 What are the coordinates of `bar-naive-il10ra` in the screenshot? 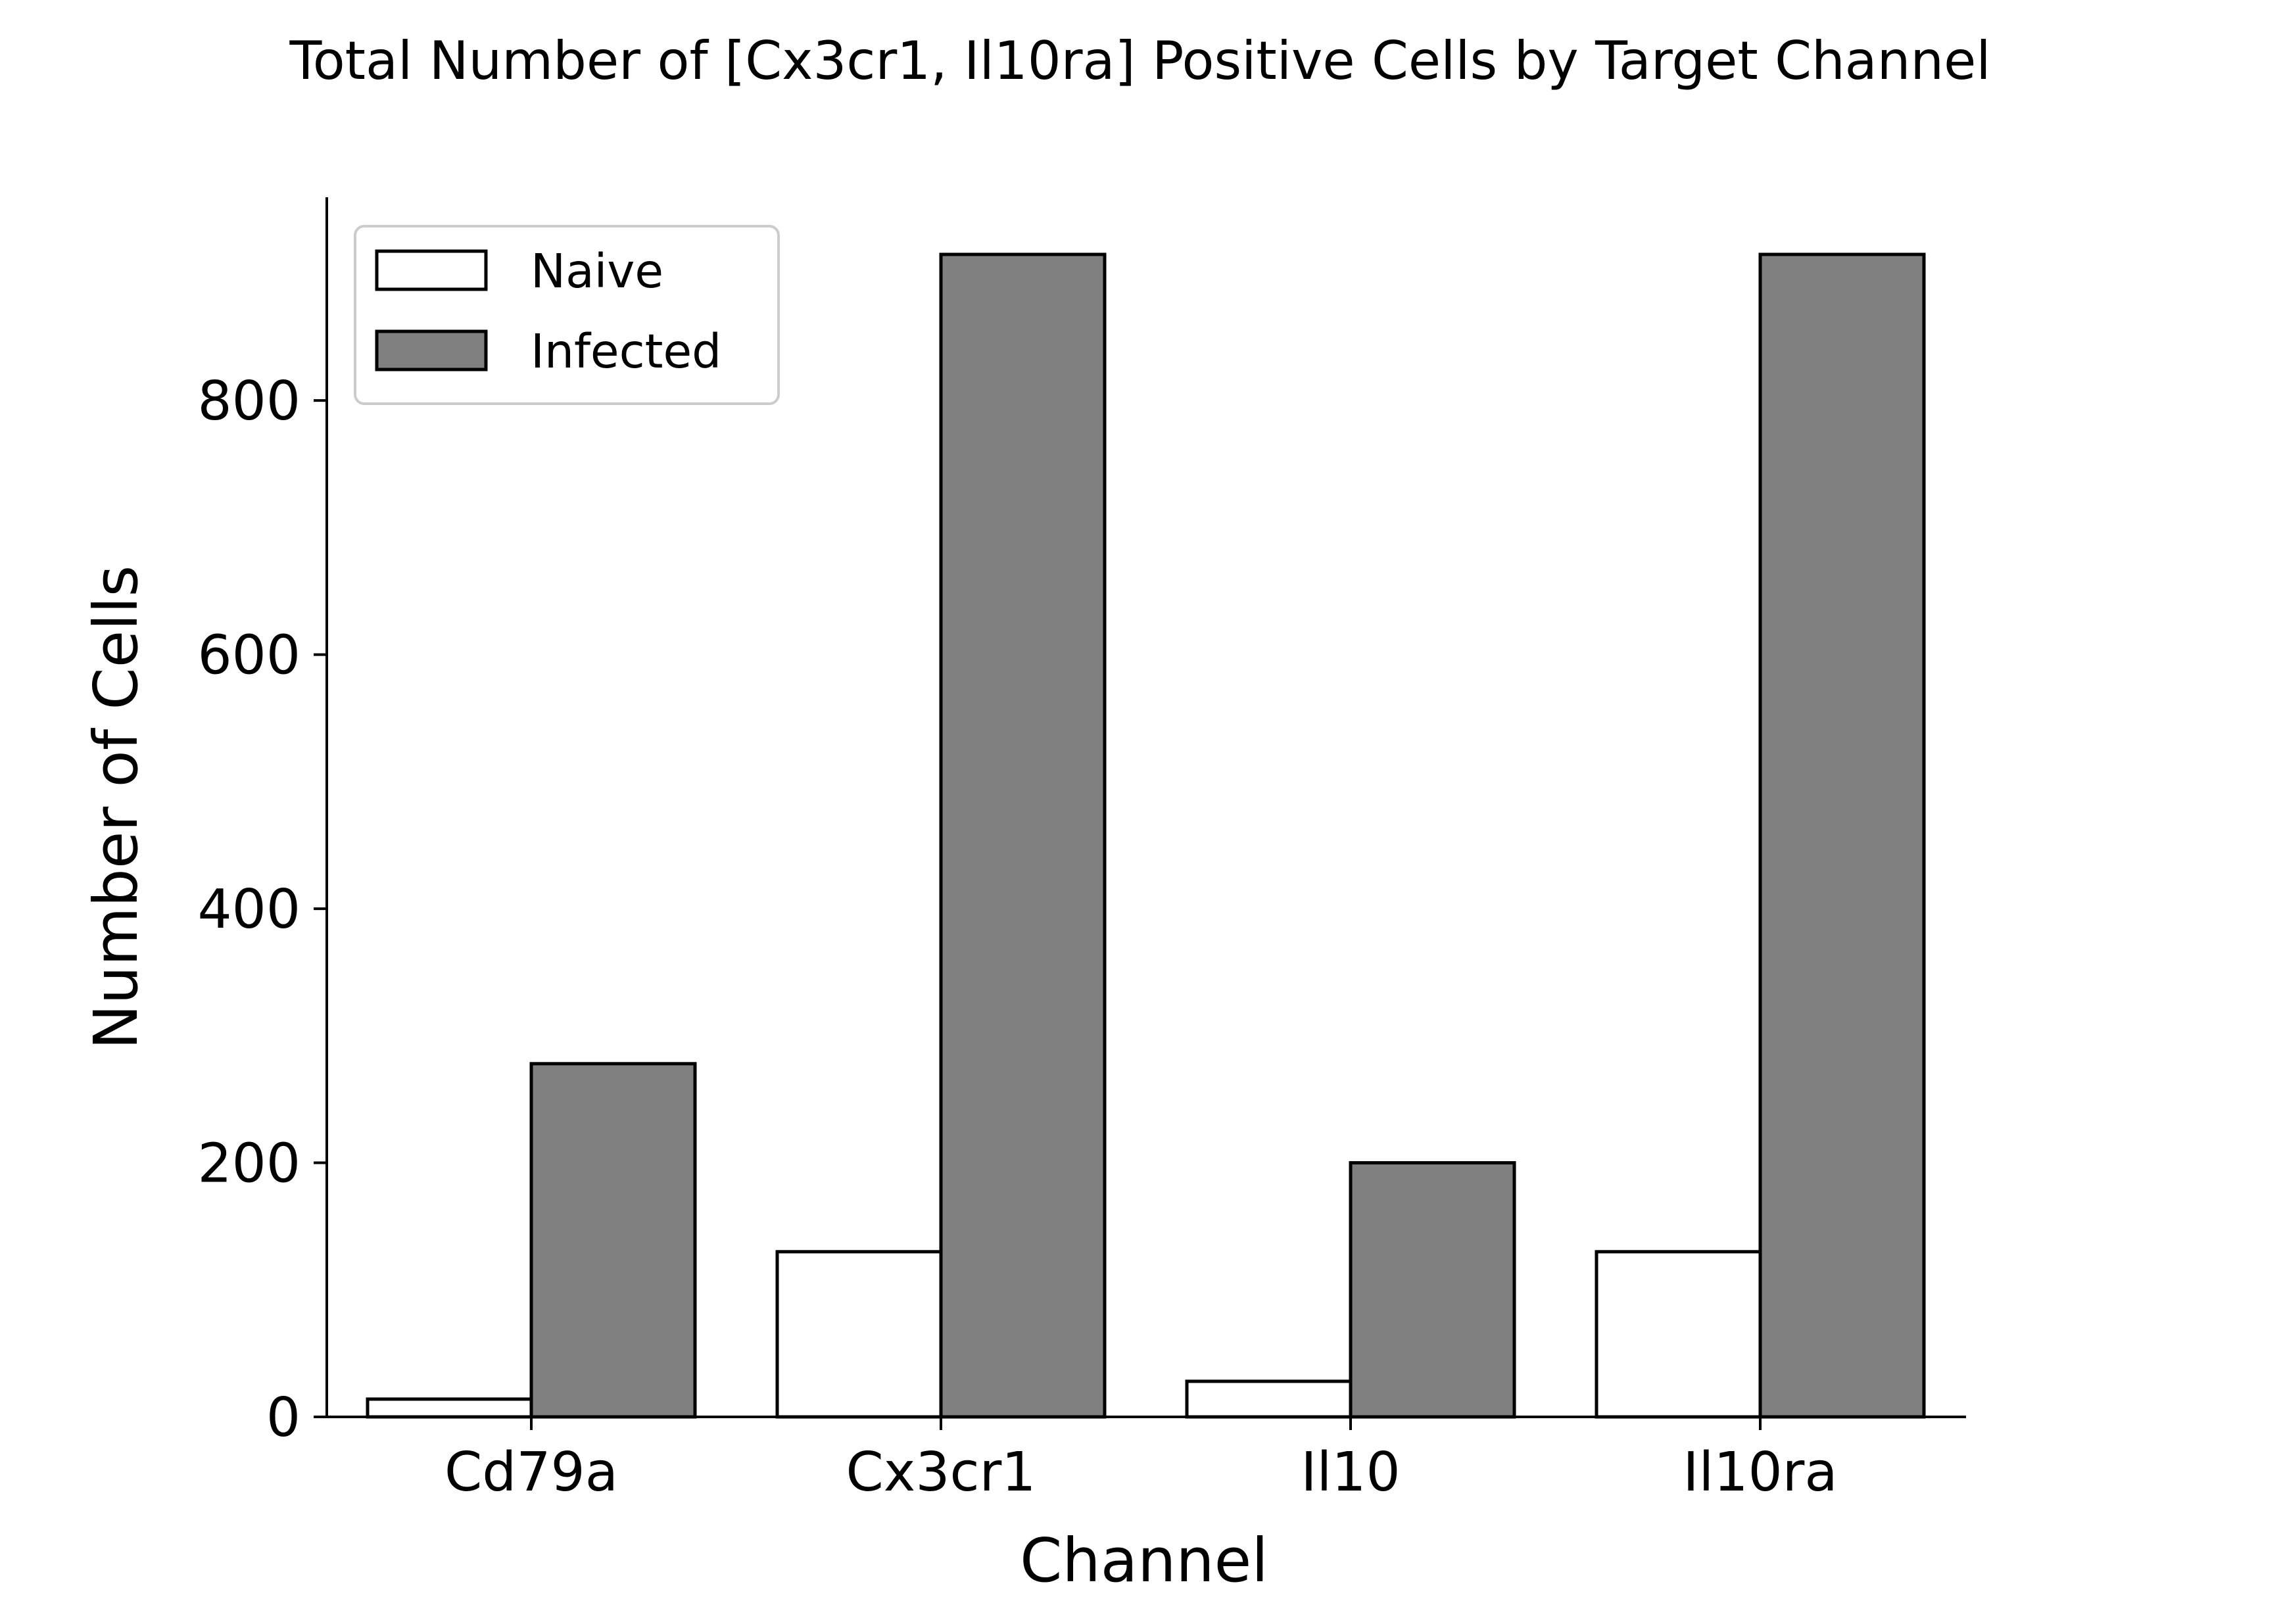 It's located at (1678, 1335).